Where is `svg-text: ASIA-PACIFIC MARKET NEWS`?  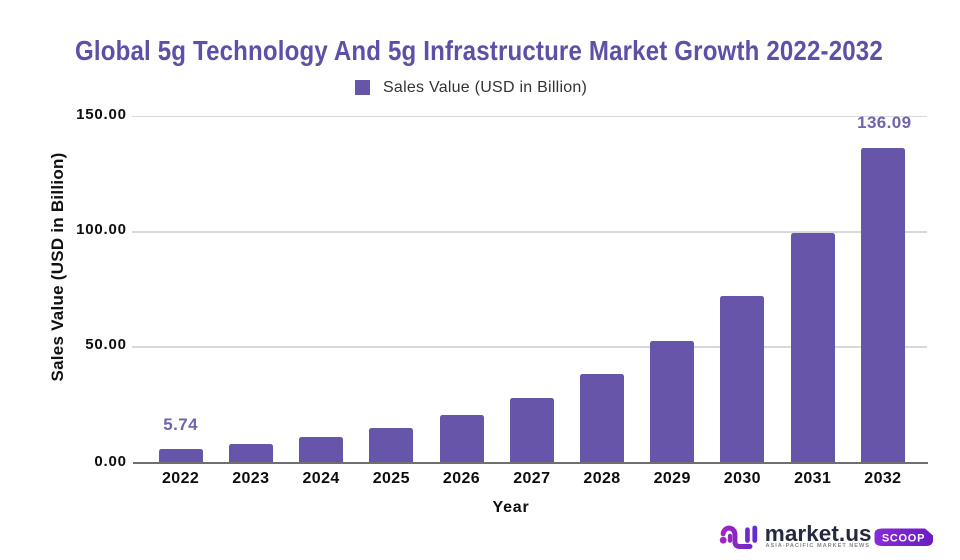 svg-text: ASIA-PACIFIC MARKET NEWS is located at coordinates (818, 546).